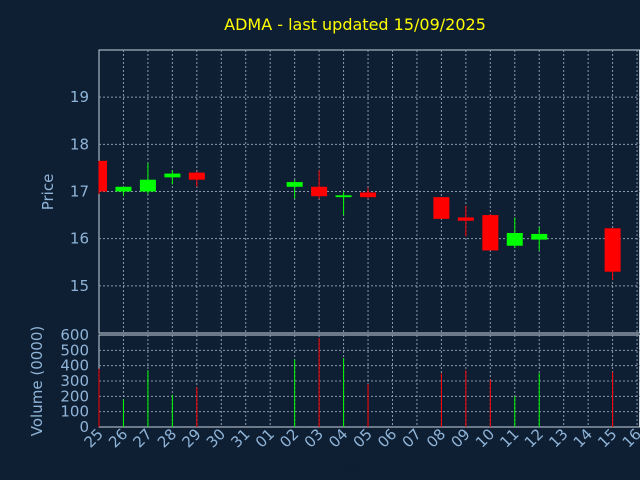  Describe the element at coordinates (74, 350) in the screenshot. I see `volume-tick-label: 500` at that location.